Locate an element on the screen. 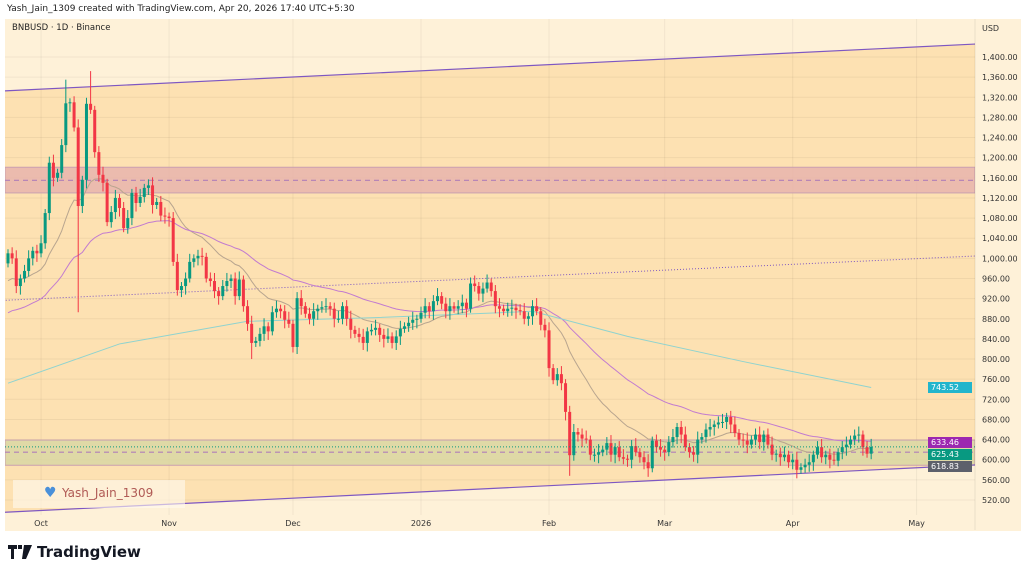 Image resolution: width=1024 pixels, height=574 pixels. resistance-zone is located at coordinates (490, 180).